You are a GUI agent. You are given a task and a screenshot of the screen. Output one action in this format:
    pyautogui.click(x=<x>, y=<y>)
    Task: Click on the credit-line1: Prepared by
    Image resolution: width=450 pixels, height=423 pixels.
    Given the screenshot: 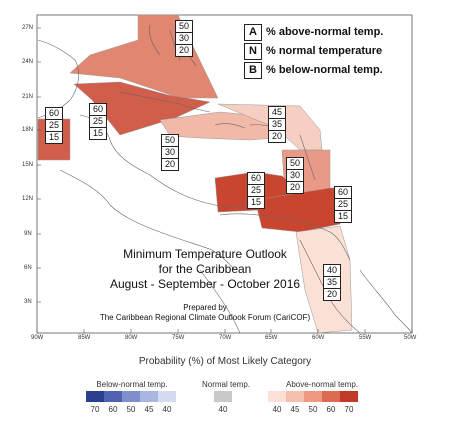 What is the action you would take?
    pyautogui.click(x=205, y=307)
    